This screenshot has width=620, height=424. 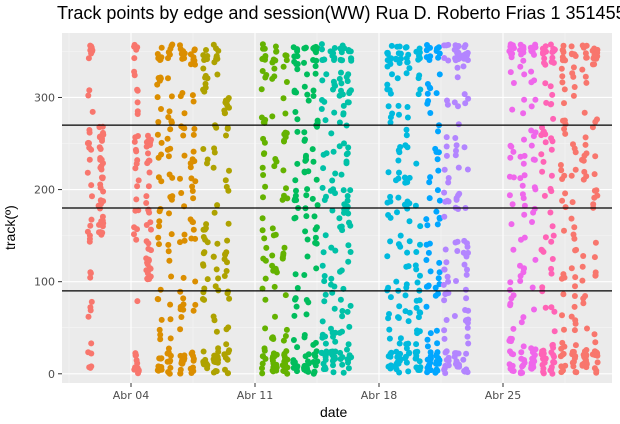 What do you see at coordinates (48, 236) in the screenshot?
I see `y-axis: 0 100 200 300` at bounding box center [48, 236].